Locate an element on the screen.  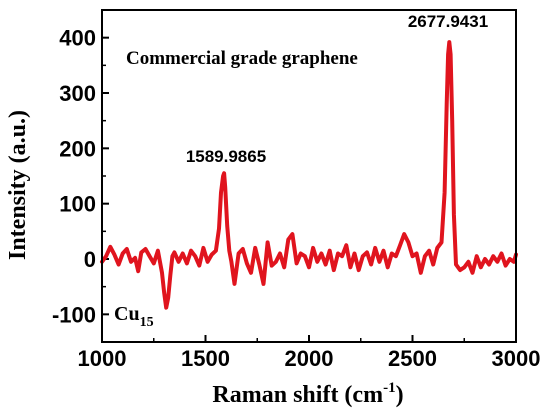
x-axis-title-main: Raman shift (cm is located at coordinates (297, 395).